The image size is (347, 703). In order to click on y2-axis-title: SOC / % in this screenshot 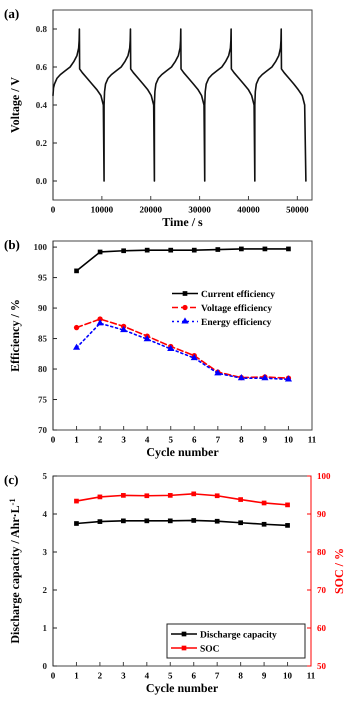, I will do `click(339, 571)`.